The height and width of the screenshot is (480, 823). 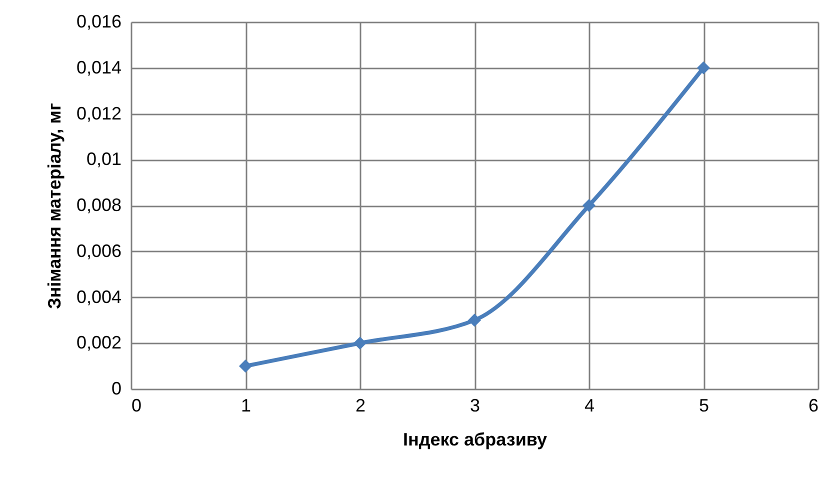 What do you see at coordinates (704, 406) in the screenshot?
I see `x-tick-label: 5` at bounding box center [704, 406].